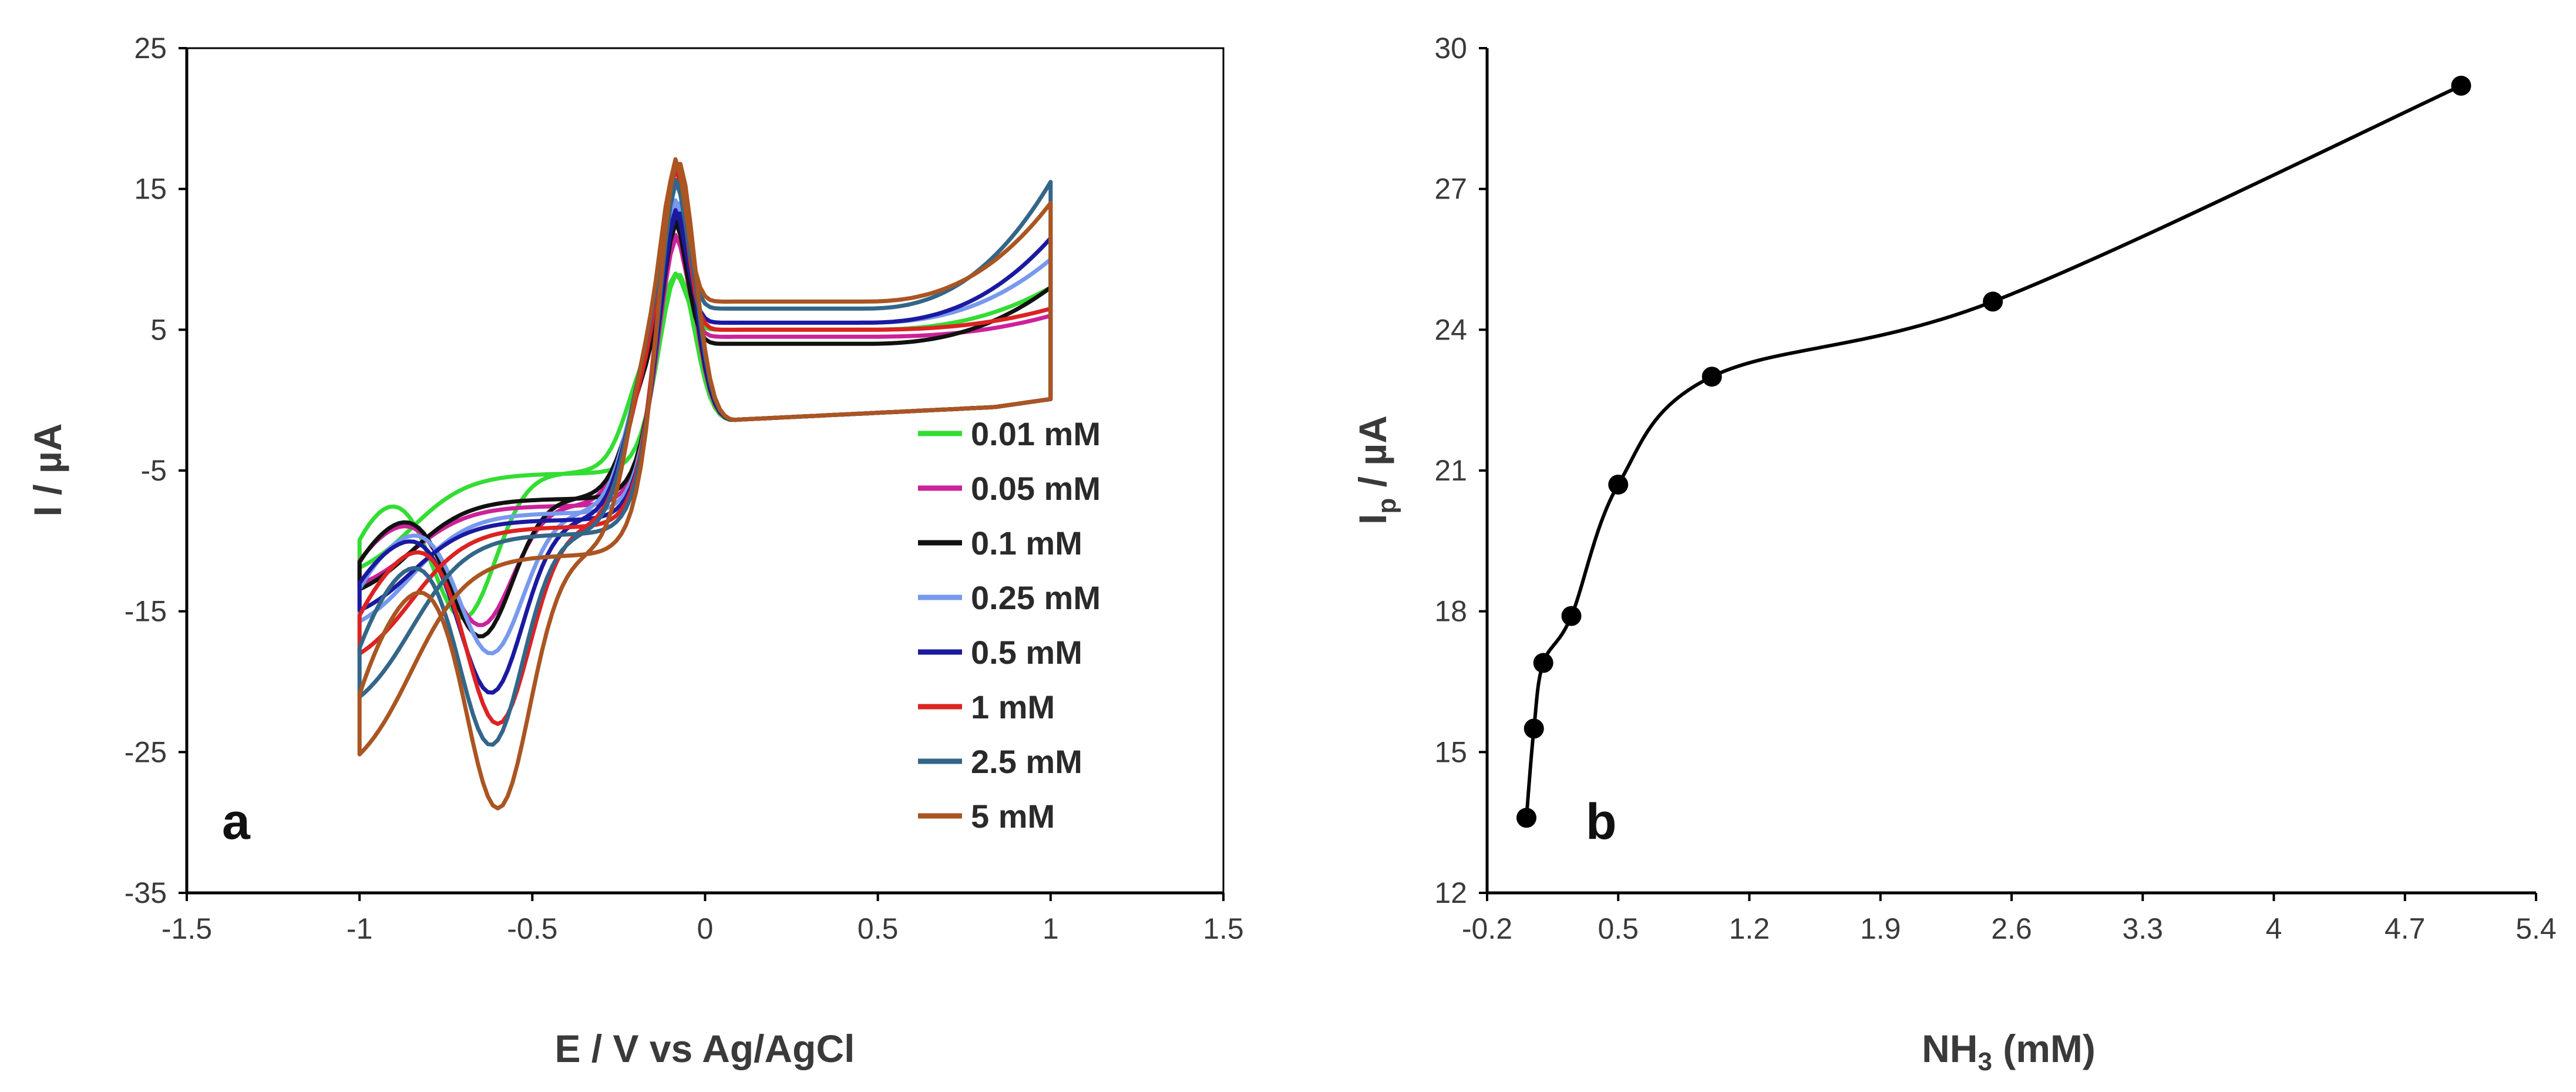  What do you see at coordinates (146, 892) in the screenshot?
I see `panel-a-y-tick-label: -35` at bounding box center [146, 892].